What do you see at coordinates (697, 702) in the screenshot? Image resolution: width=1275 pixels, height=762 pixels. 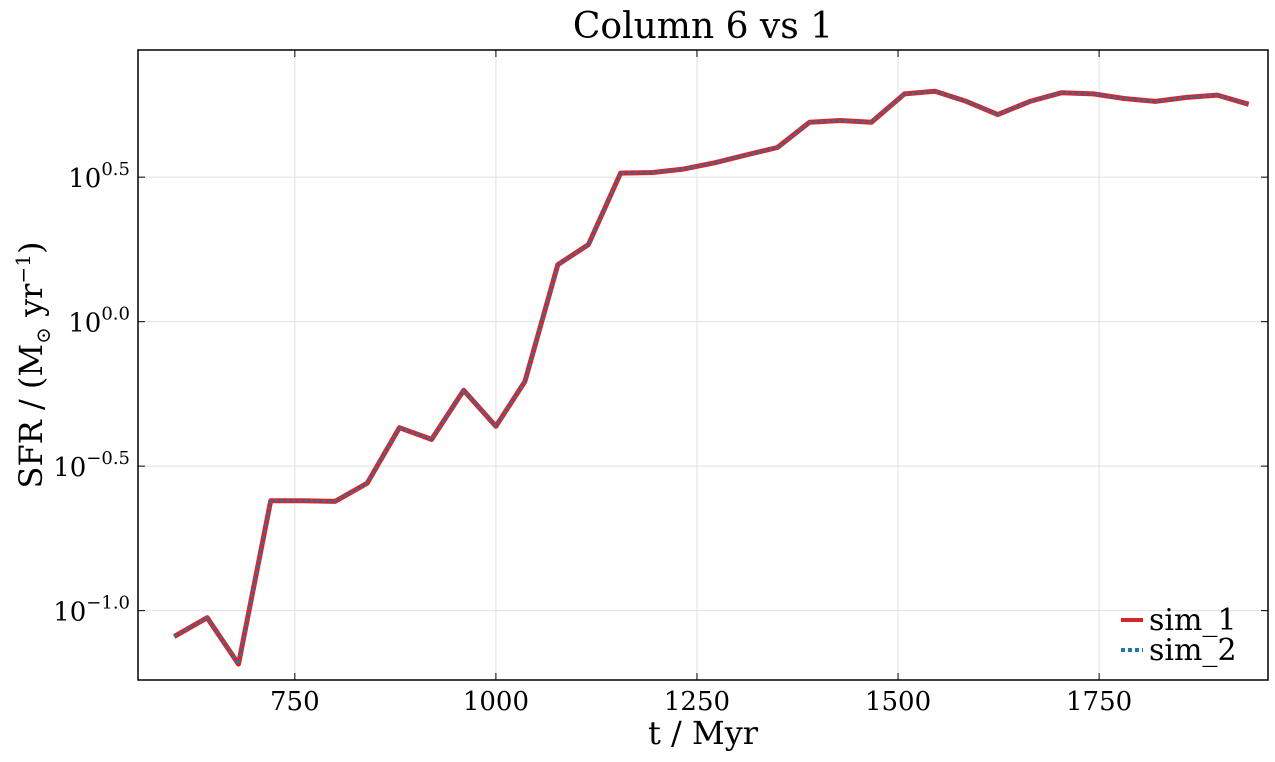 I see `x-tick-label-1250: 1250` at bounding box center [697, 702].